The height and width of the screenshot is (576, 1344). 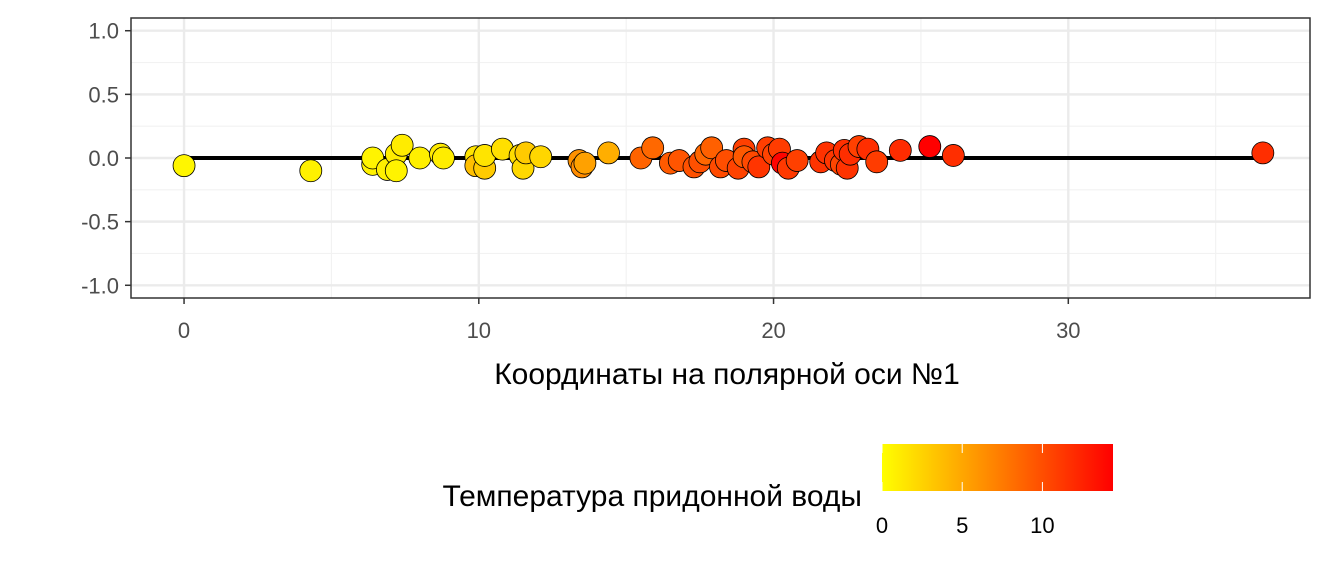 What do you see at coordinates (882, 525) in the screenshot?
I see `legend-tick-label: 0` at bounding box center [882, 525].